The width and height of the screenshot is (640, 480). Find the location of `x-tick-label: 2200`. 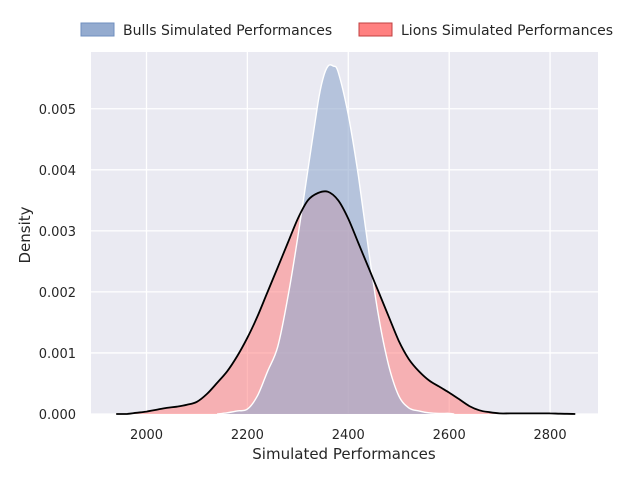

x-tick-label: 2200 is located at coordinates (247, 435).